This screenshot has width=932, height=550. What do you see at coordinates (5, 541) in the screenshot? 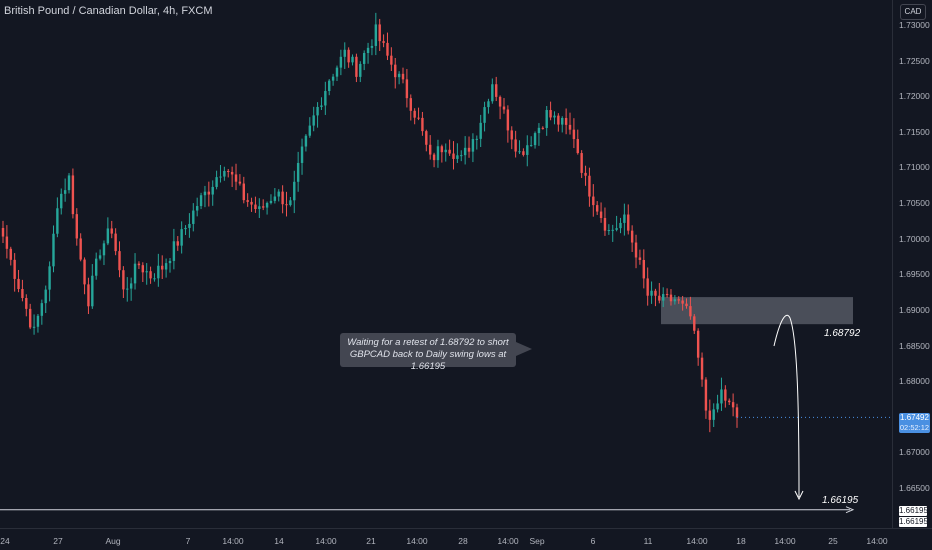
I see `time-tick: 24` at bounding box center [5, 541].